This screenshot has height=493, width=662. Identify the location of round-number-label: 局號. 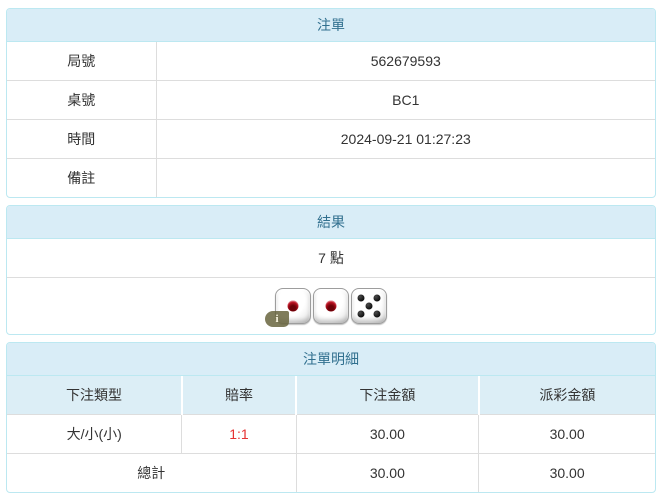
(82, 61).